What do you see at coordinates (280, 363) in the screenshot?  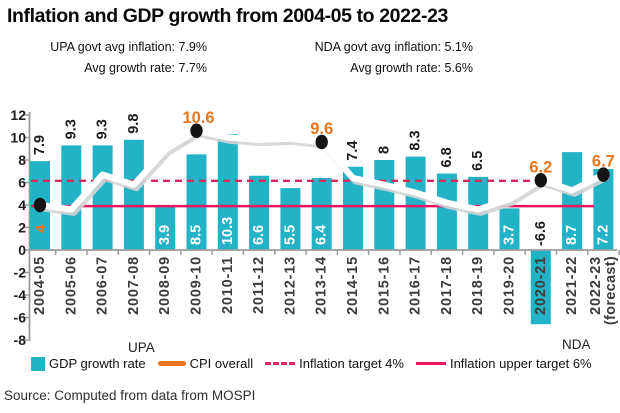 I see `target-swatch-icon` at bounding box center [280, 363].